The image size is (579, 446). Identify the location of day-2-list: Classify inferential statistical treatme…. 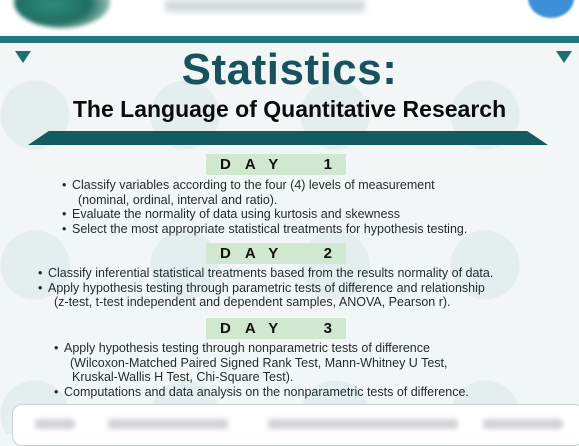
(303, 288).